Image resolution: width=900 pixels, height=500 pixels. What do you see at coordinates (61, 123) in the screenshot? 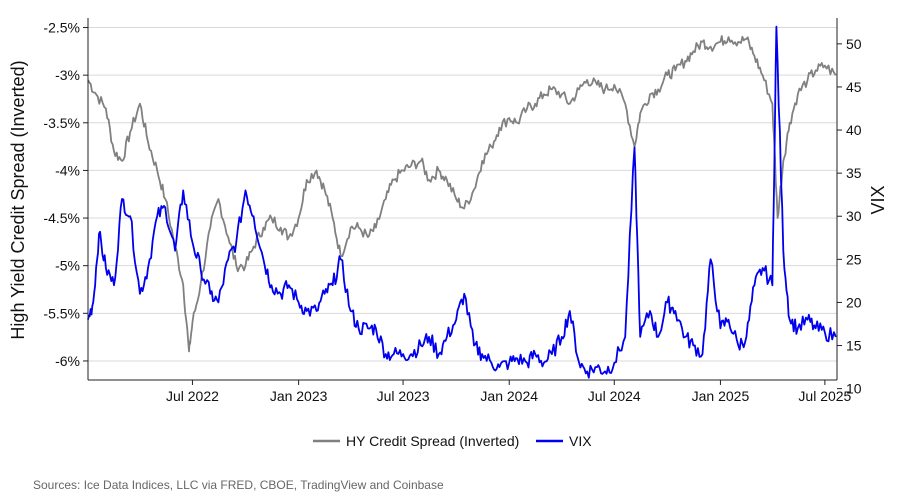
I see `left-tick-label: -3.5%` at bounding box center [61, 123].